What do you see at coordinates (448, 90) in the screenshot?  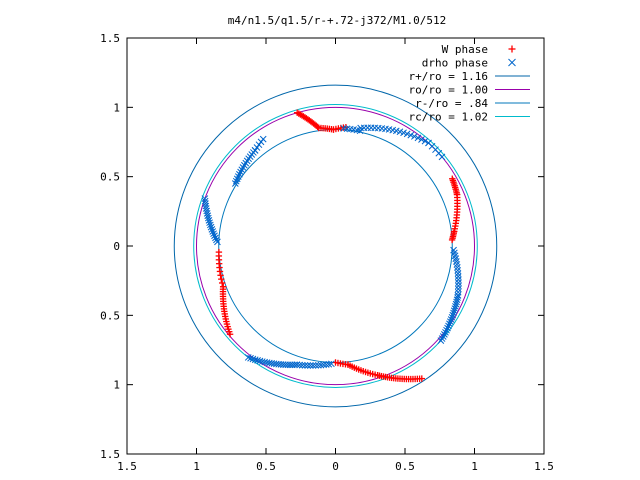 I see `legend-label: ro/ro = 1.00` at bounding box center [448, 90].